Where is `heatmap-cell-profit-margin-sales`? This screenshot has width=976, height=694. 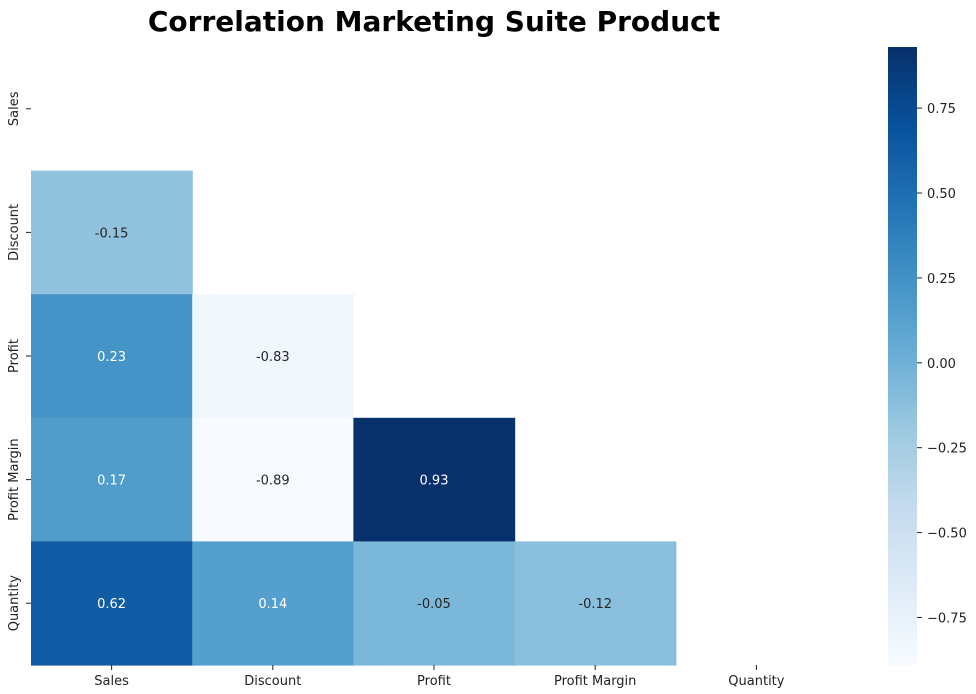
heatmap-cell-profit-margin-sales is located at coordinates (112, 479).